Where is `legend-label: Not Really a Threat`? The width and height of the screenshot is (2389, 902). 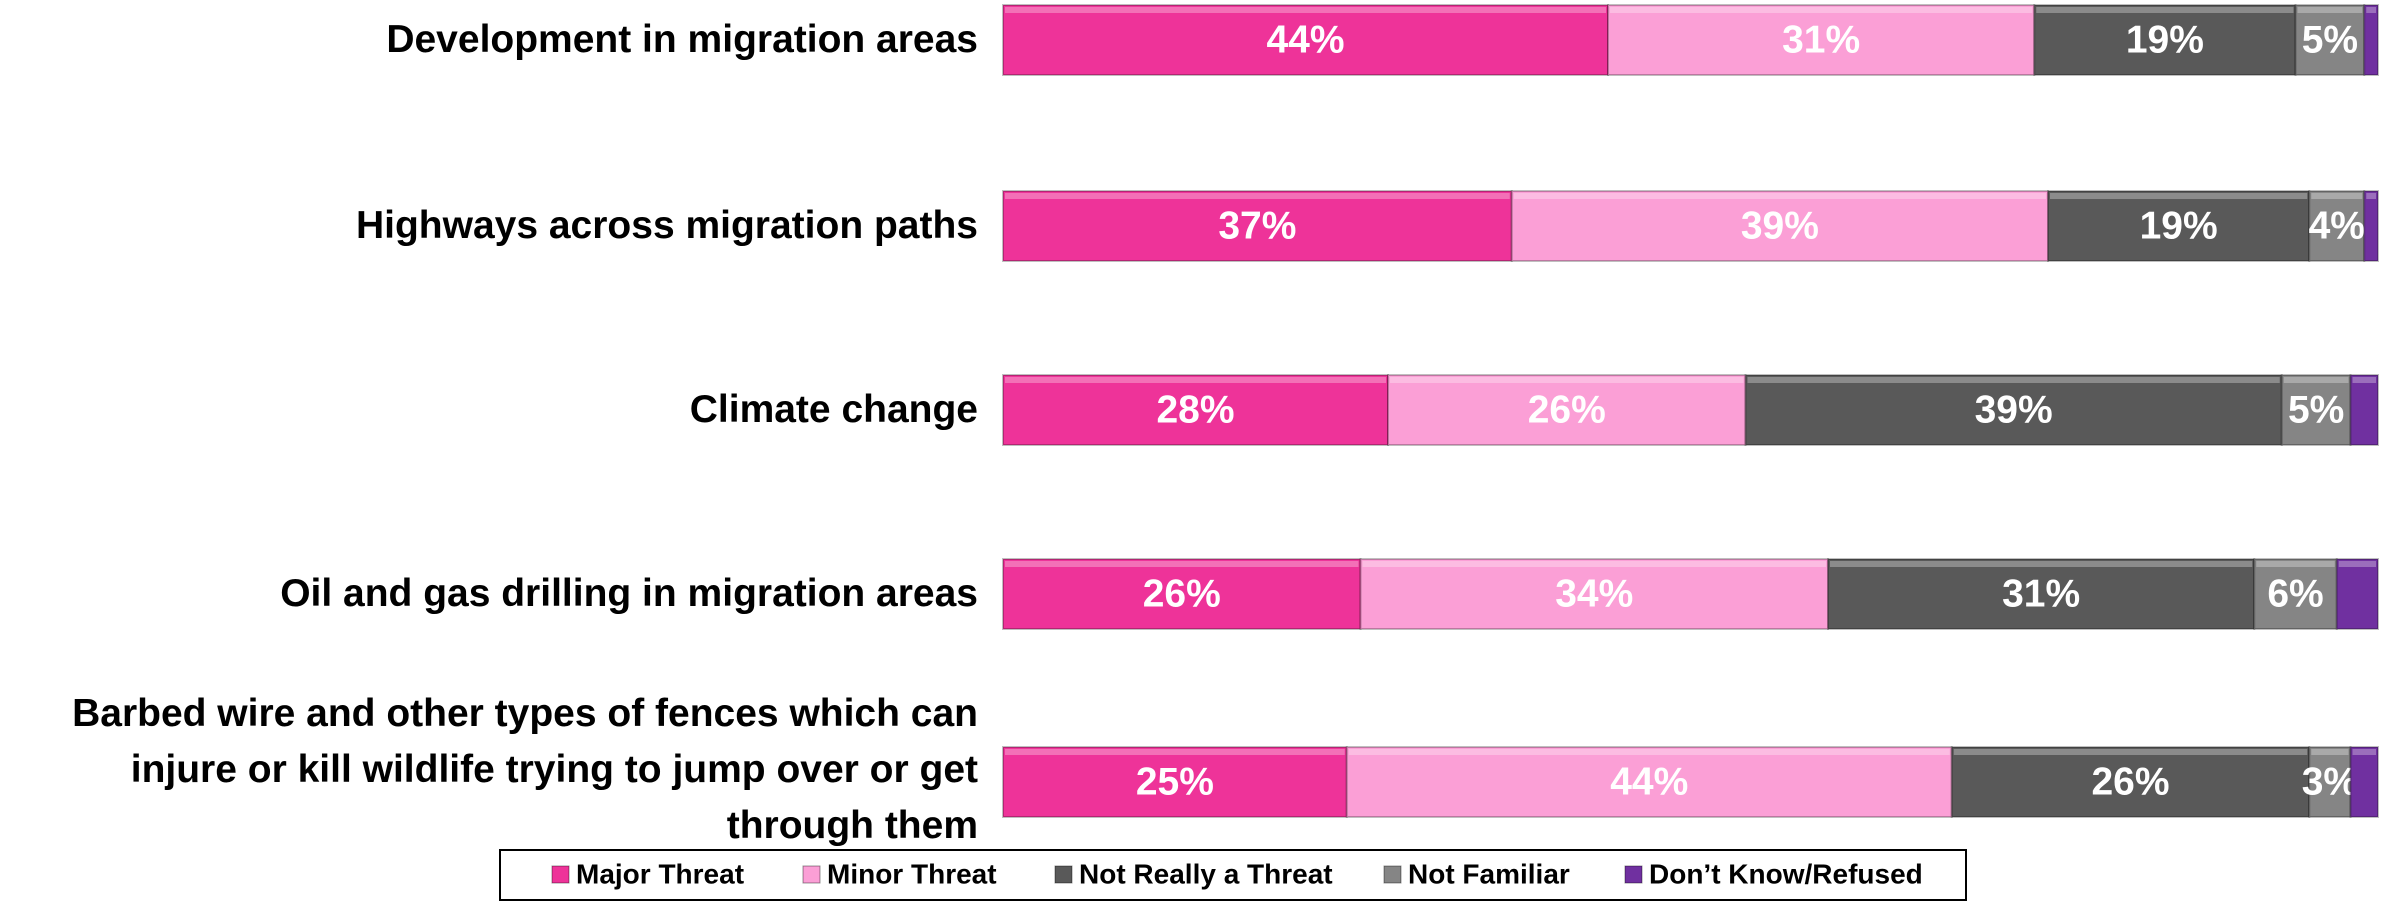 legend-label: Not Really a Threat is located at coordinates (1206, 873).